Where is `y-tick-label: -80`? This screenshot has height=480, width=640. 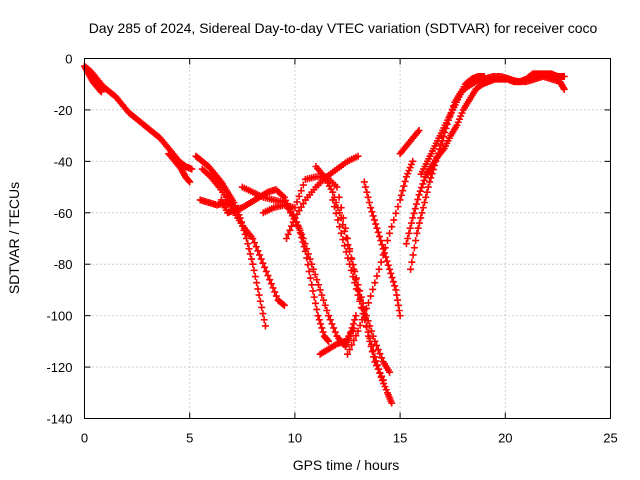 y-tick-label: -80 is located at coordinates (63, 264).